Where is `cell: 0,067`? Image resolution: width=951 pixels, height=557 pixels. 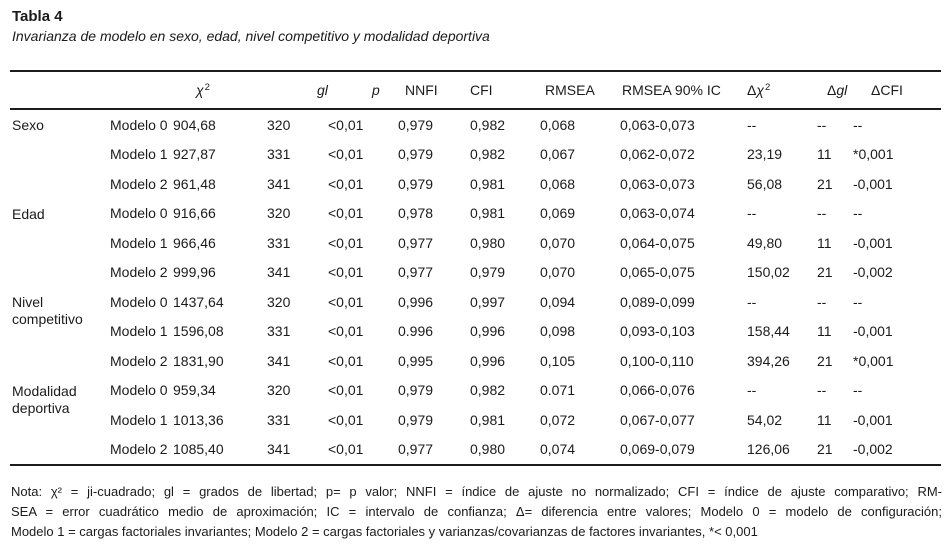
cell: 0,067 is located at coordinates (558, 154).